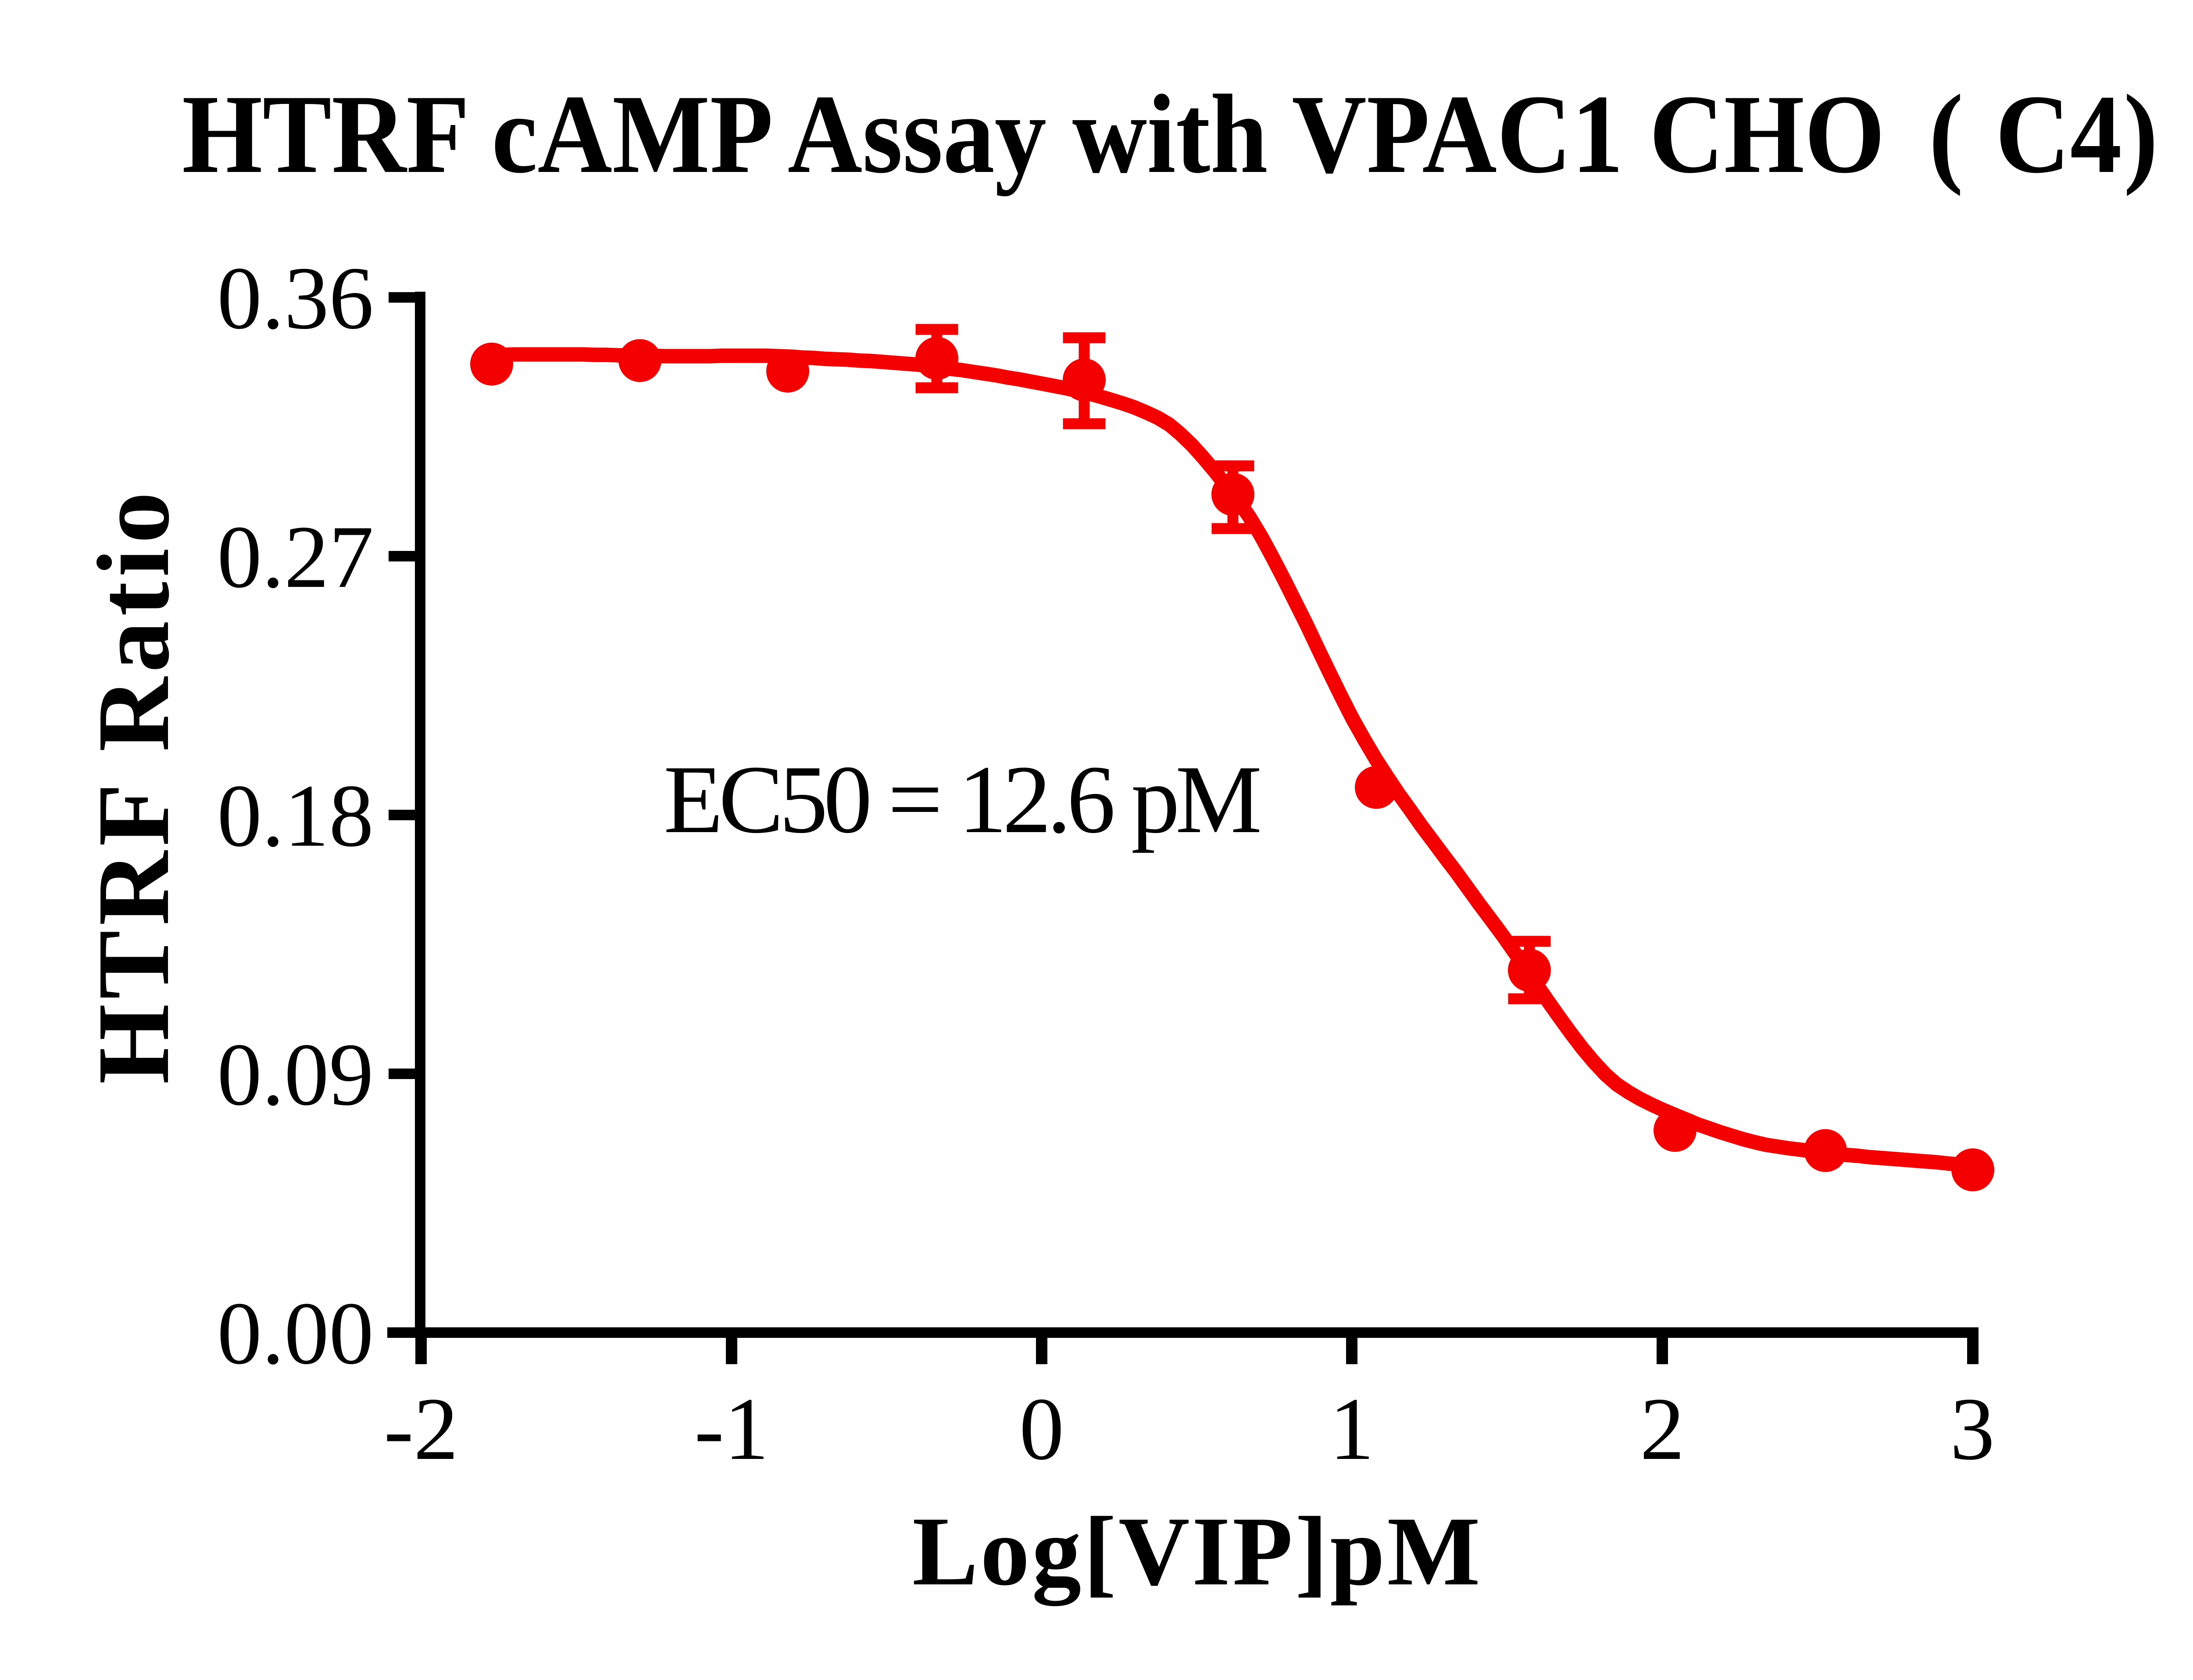  I want to click on svg-text: 0.00, so click(295, 1333).